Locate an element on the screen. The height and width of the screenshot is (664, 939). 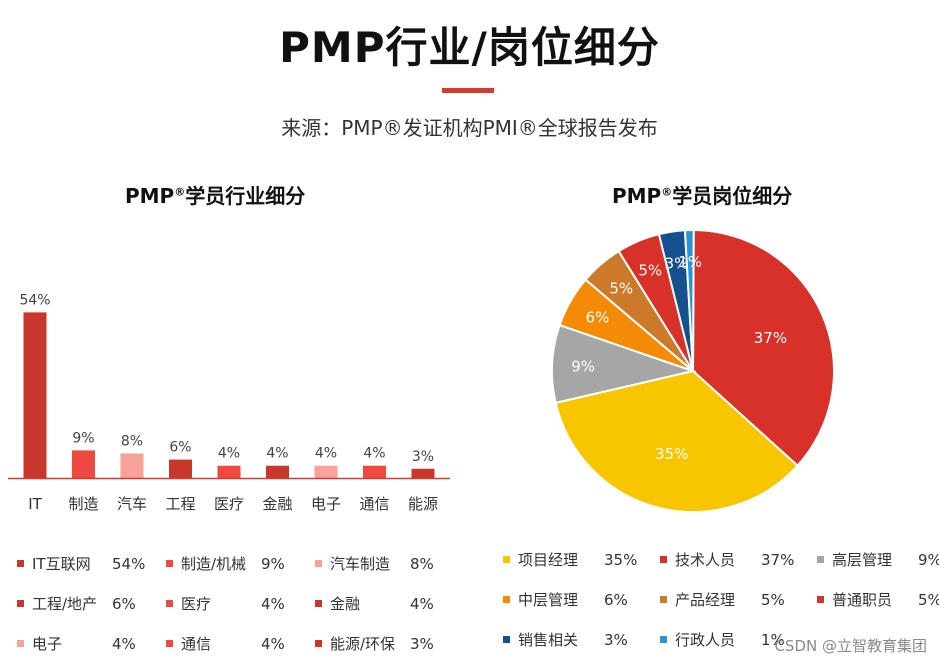
bar-category-label: 医疗 is located at coordinates (229, 504).